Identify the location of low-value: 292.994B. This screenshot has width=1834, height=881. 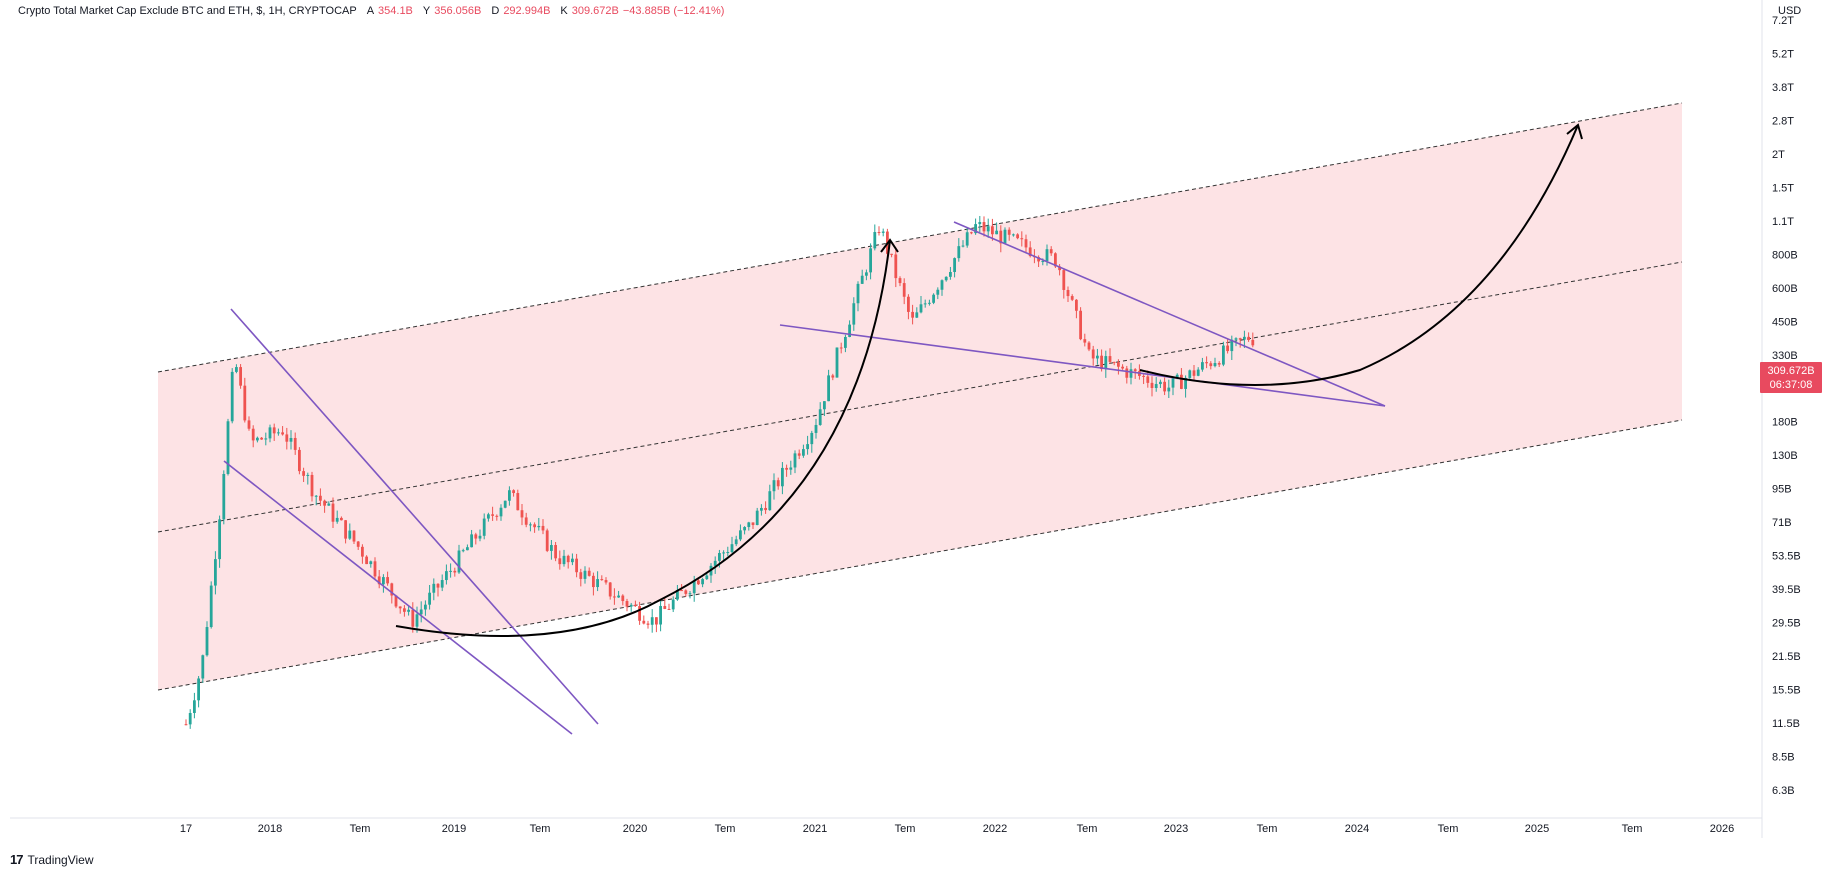
(527, 11).